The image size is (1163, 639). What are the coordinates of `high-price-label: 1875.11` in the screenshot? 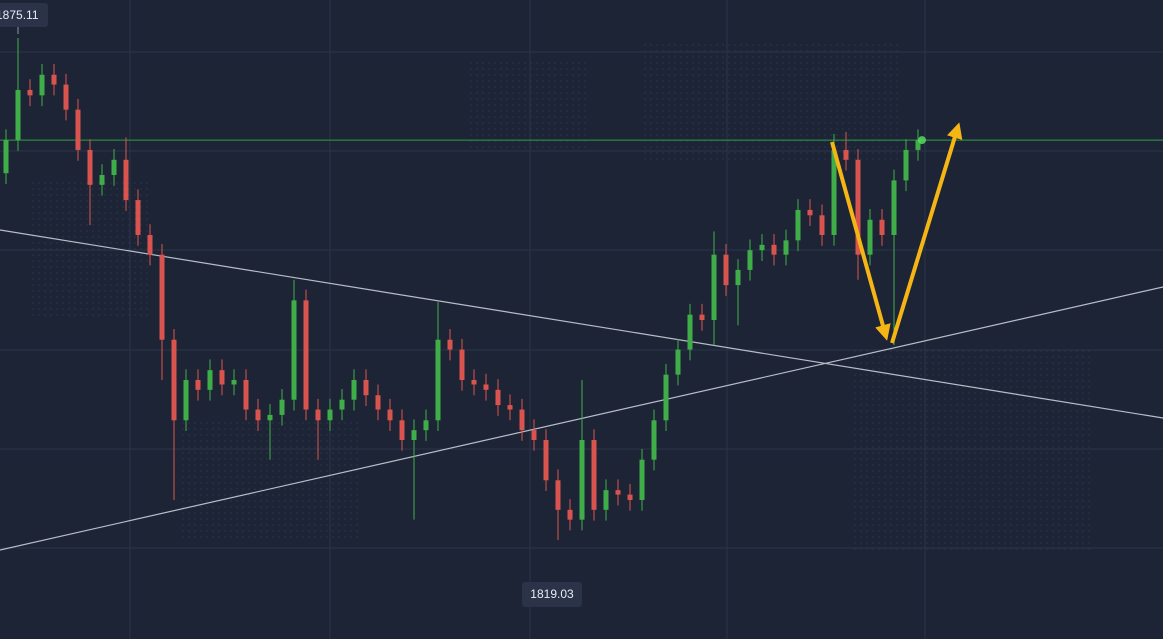 It's located at (19, 15).